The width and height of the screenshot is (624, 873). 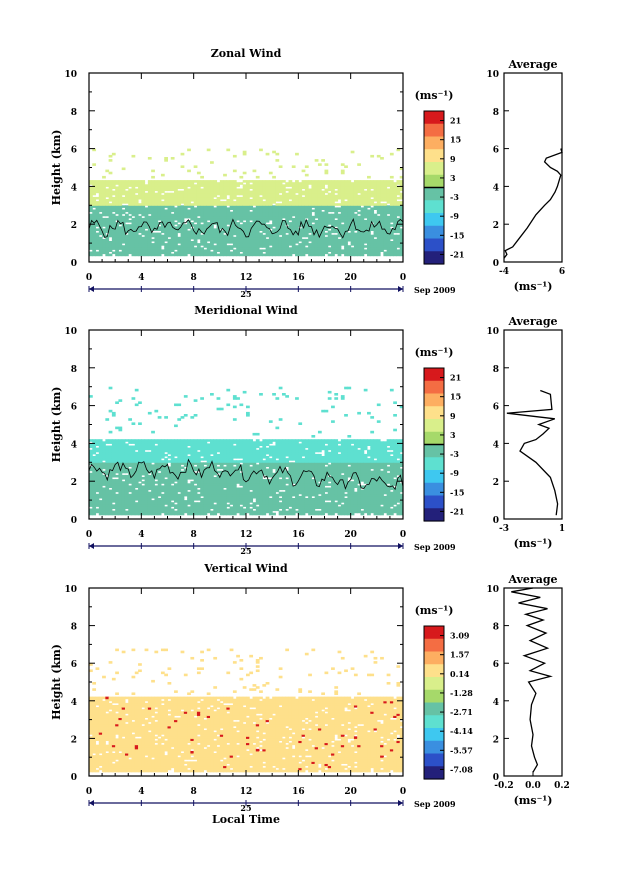 What do you see at coordinates (460, 636) in the screenshot?
I see `vertical-colorbar-label: 3.09` at bounding box center [460, 636].